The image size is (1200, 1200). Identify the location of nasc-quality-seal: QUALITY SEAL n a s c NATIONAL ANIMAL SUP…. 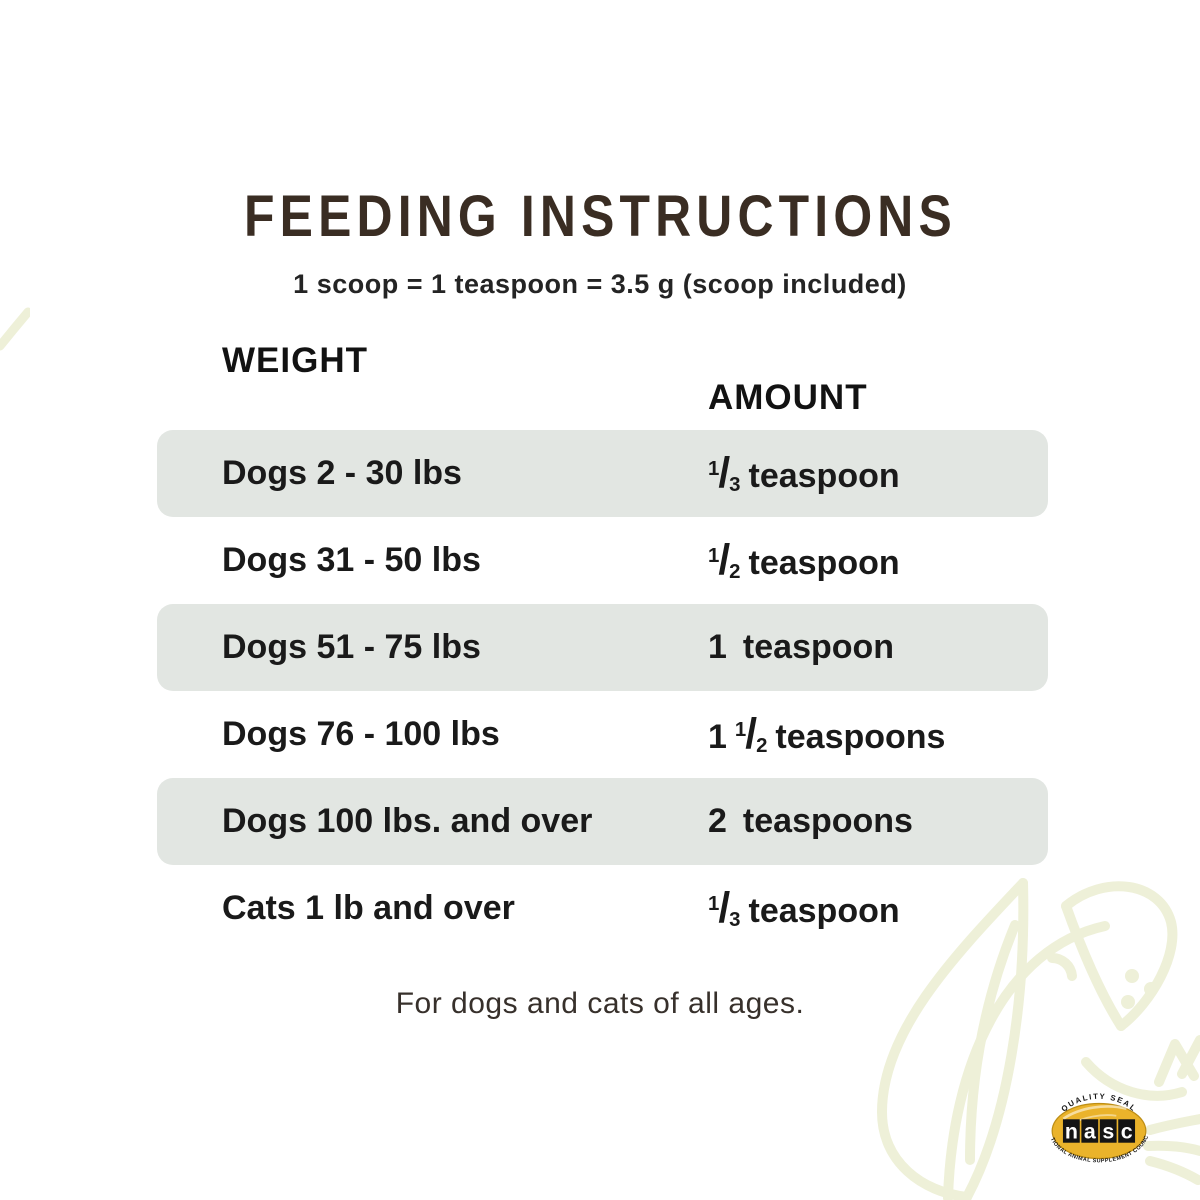
(1096, 1121).